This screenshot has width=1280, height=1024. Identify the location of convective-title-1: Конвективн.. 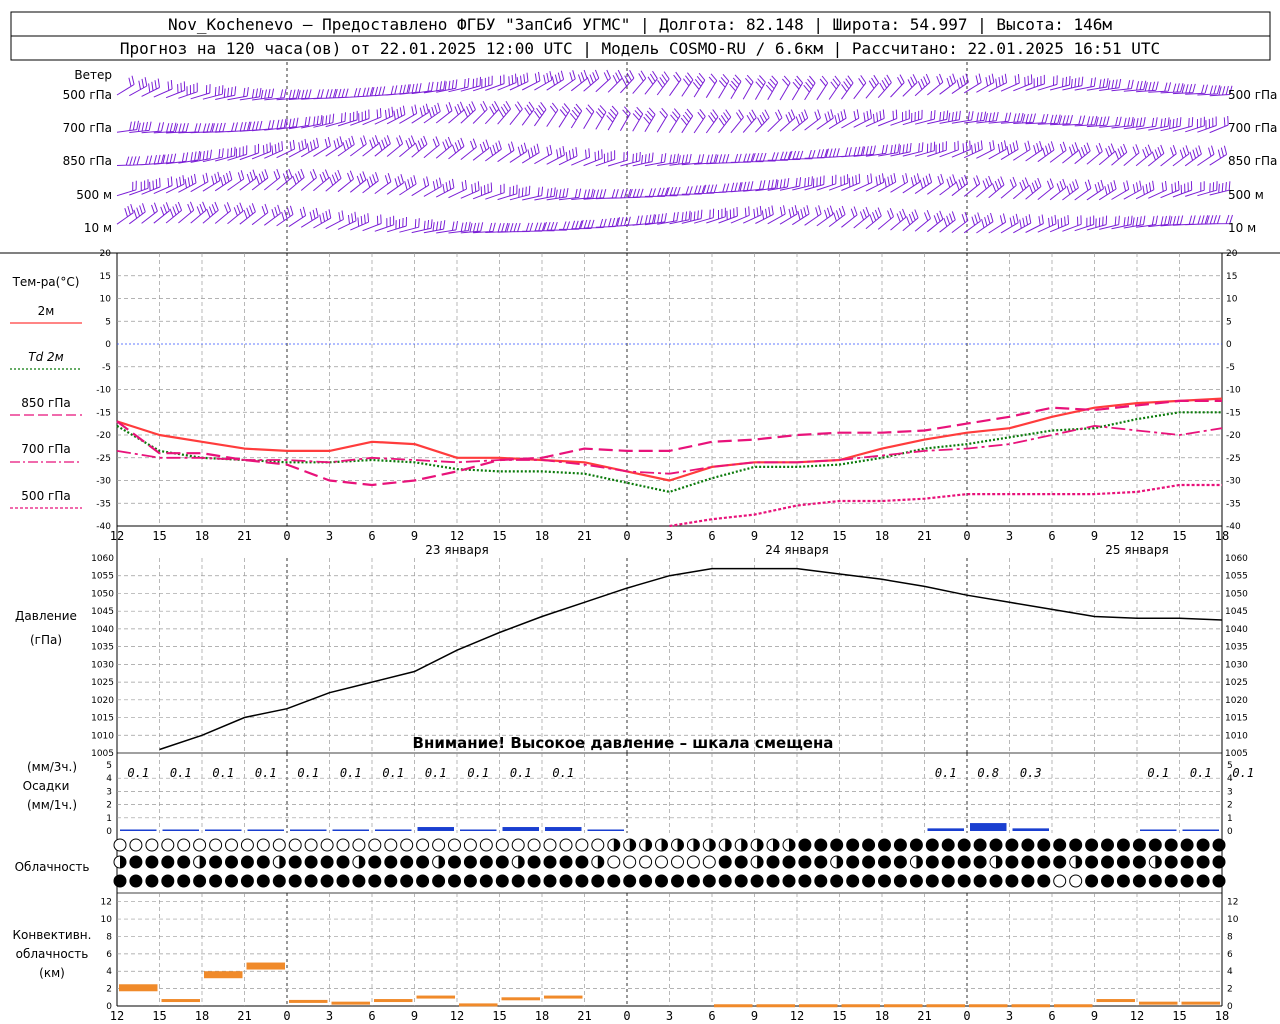
(52, 935).